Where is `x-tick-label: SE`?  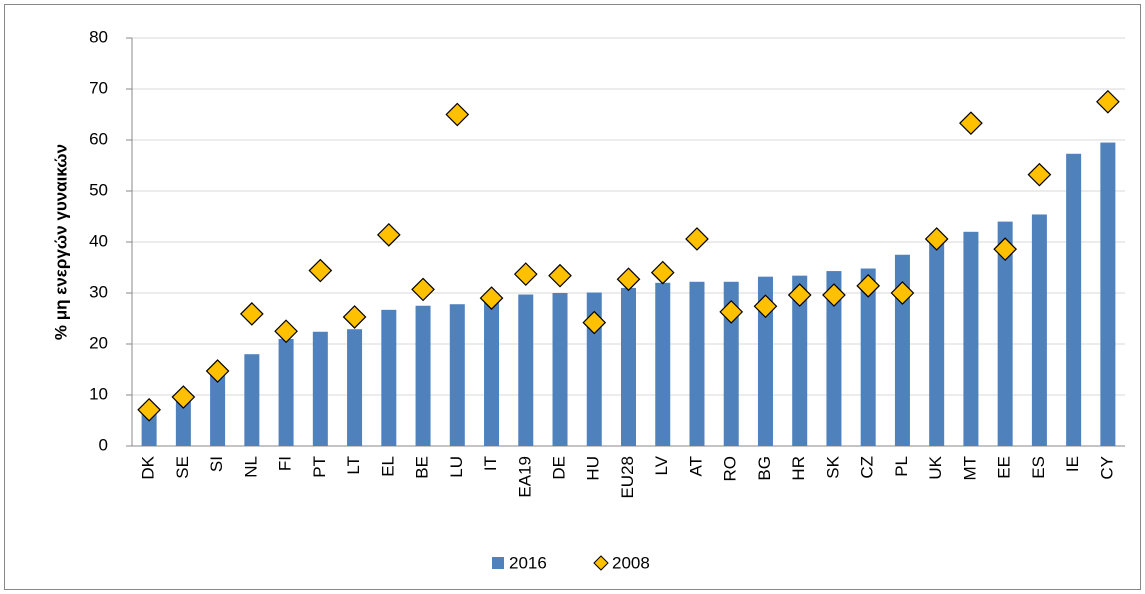
x-tick-label: SE is located at coordinates (182, 467).